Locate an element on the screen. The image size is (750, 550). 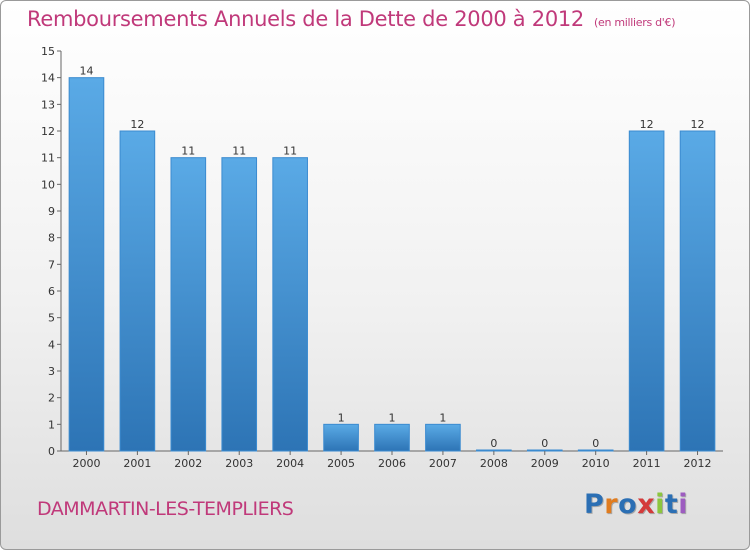
bar-2001 is located at coordinates (137, 291).